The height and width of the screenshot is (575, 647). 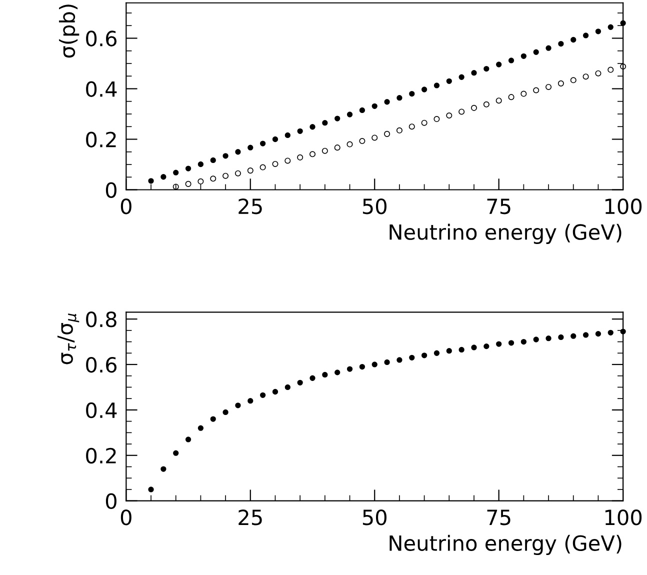 I want to click on y-axis-title: σ(pb), so click(x=69, y=31).